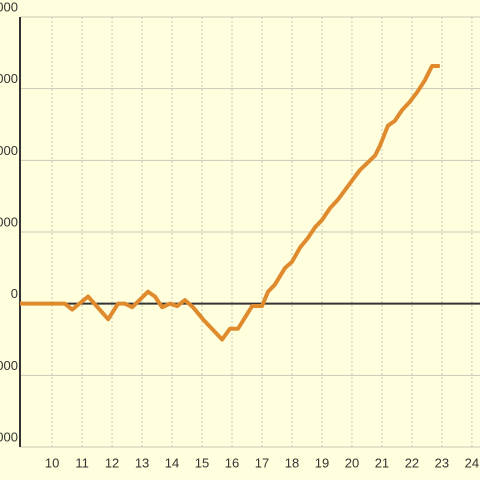 The width and height of the screenshot is (480, 480). I want to click on y-tick-label: 3,000, so click(9, 221).